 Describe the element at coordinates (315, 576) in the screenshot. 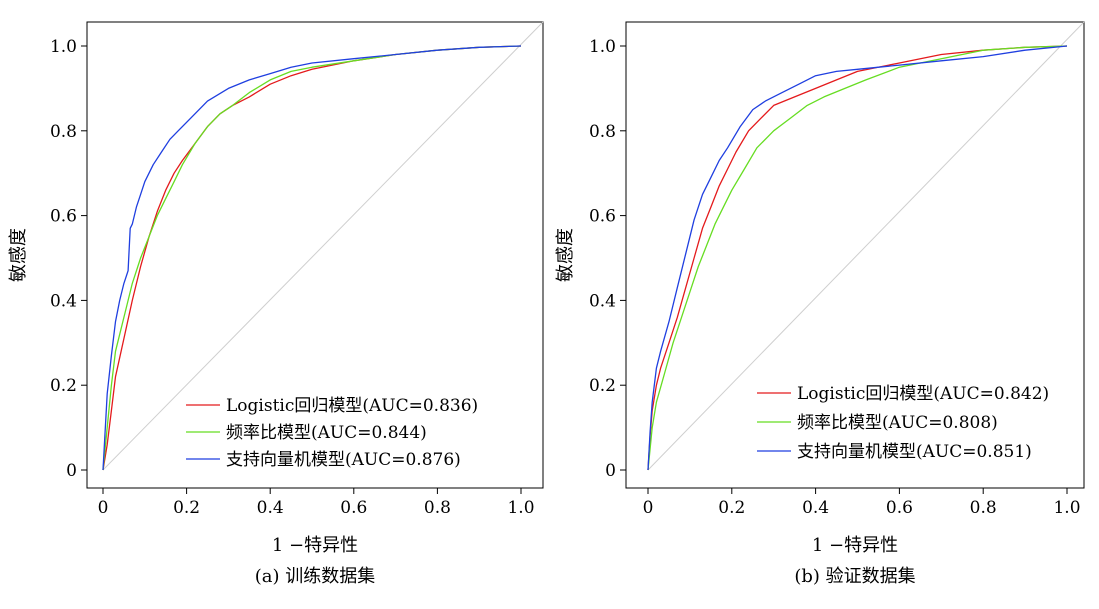

I see `panel-caption: (a) 训练数据集` at that location.